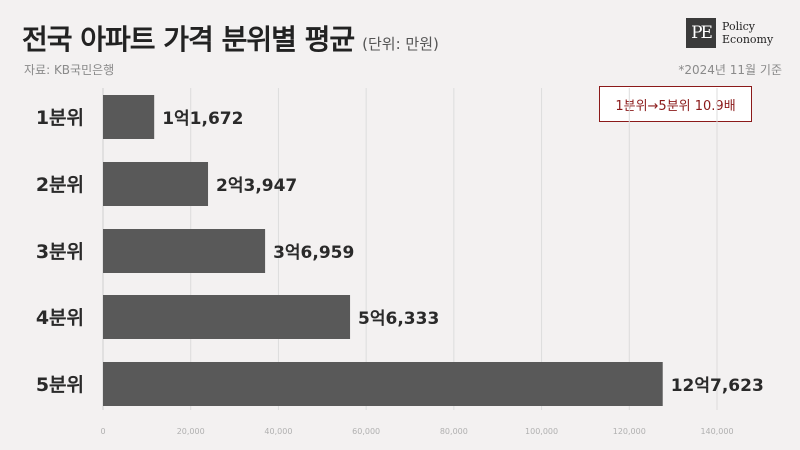 Image resolution: width=800 pixels, height=450 pixels. I want to click on title-row: 전국 아파트 가격 분위별 평균 (단위: 만원), so click(230, 38).